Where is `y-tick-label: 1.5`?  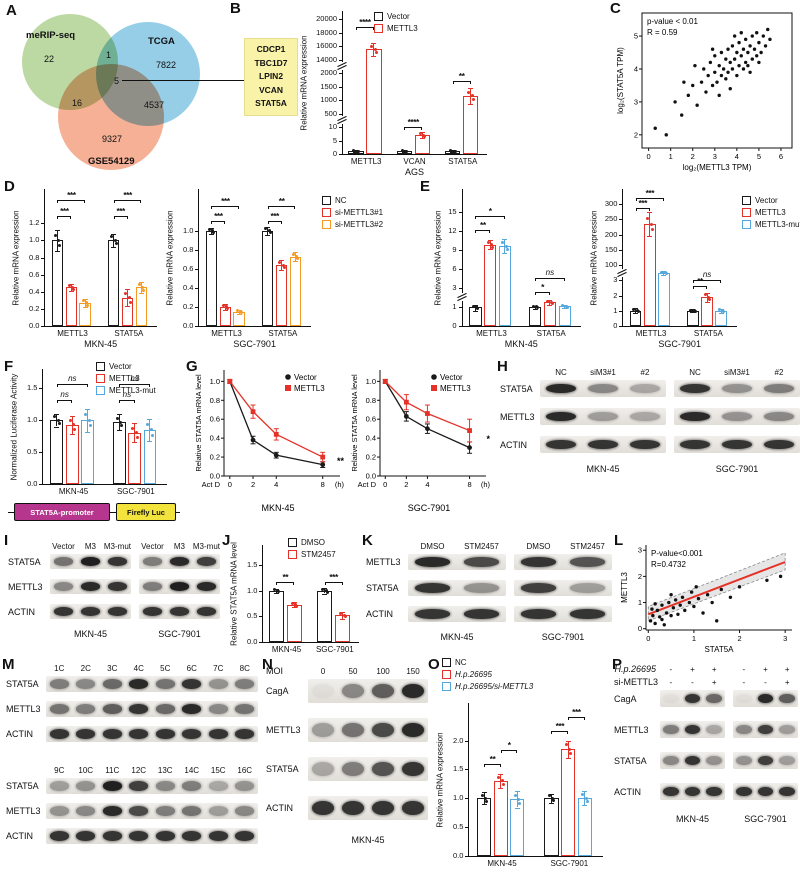 y-tick-label: 1.5 is located at coordinates (32, 388).